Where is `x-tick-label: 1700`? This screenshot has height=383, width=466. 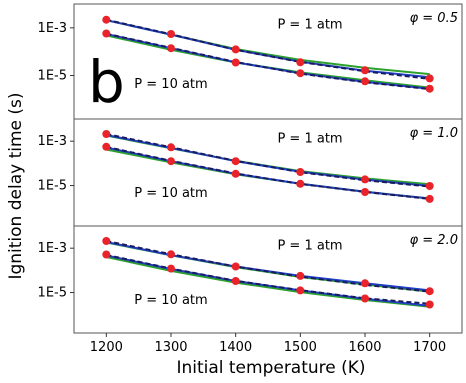
x-tick-label: 1700 is located at coordinates (429, 347).